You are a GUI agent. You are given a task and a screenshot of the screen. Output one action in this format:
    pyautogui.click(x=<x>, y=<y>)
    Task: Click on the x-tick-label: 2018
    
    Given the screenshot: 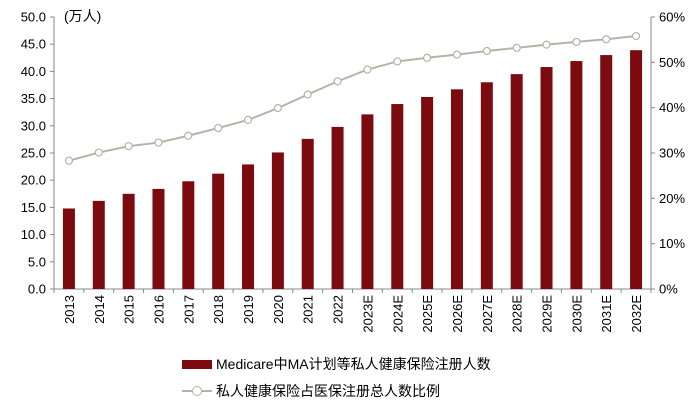 What is the action you would take?
    pyautogui.click(x=218, y=309)
    